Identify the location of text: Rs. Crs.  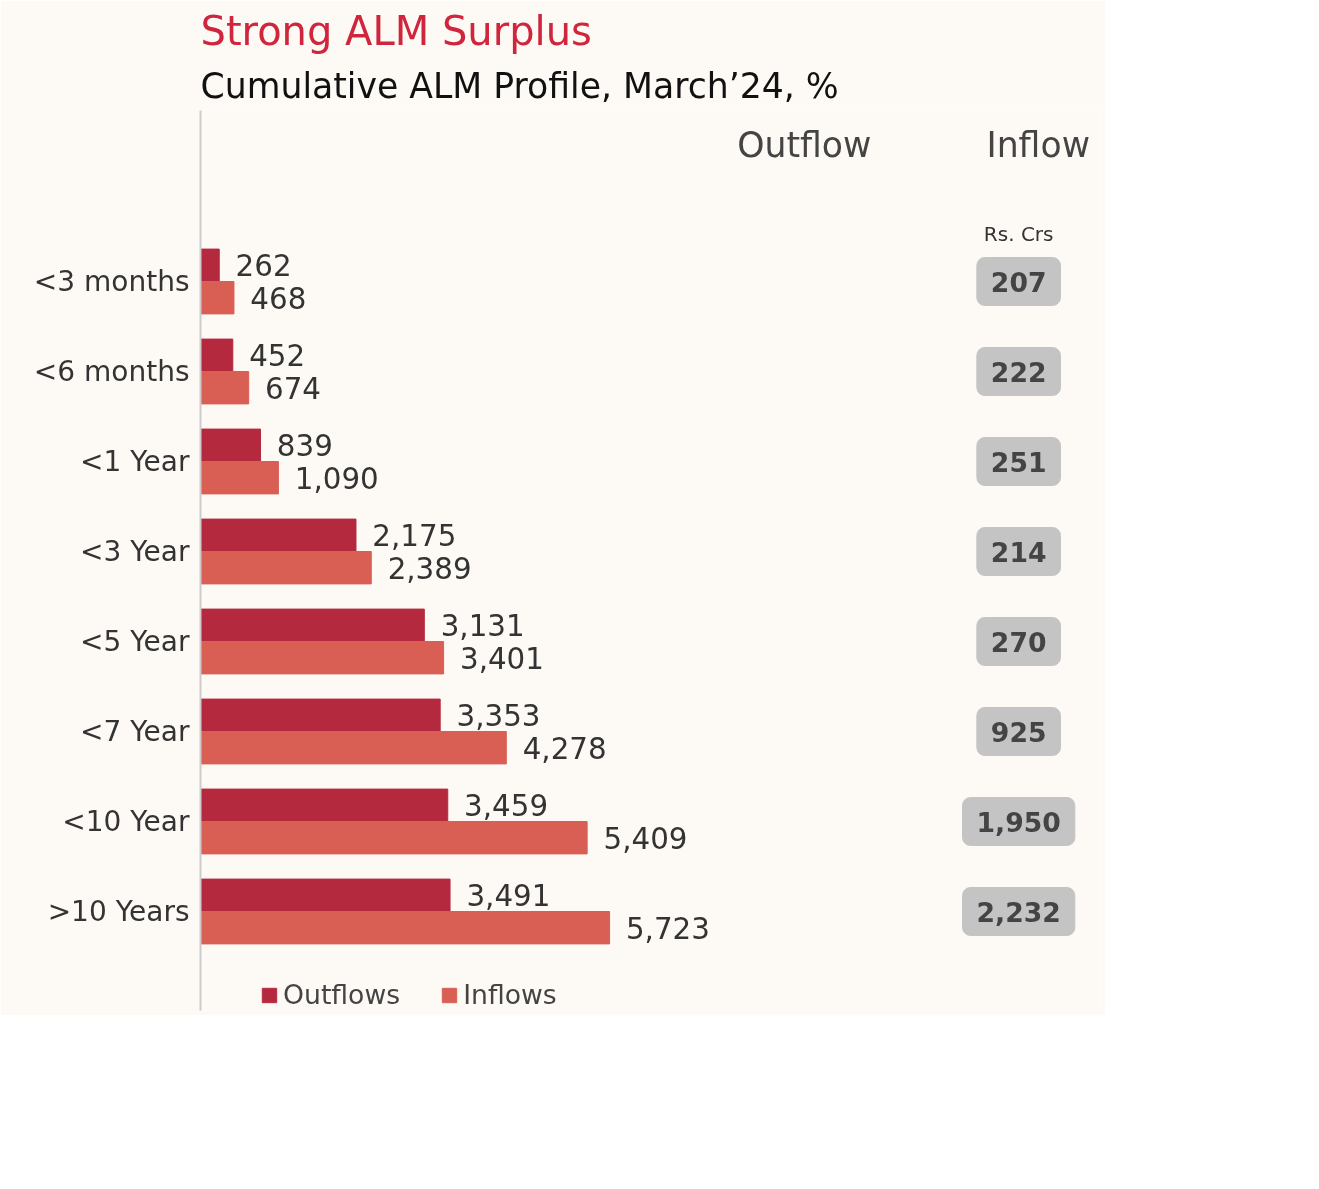
(1018, 233).